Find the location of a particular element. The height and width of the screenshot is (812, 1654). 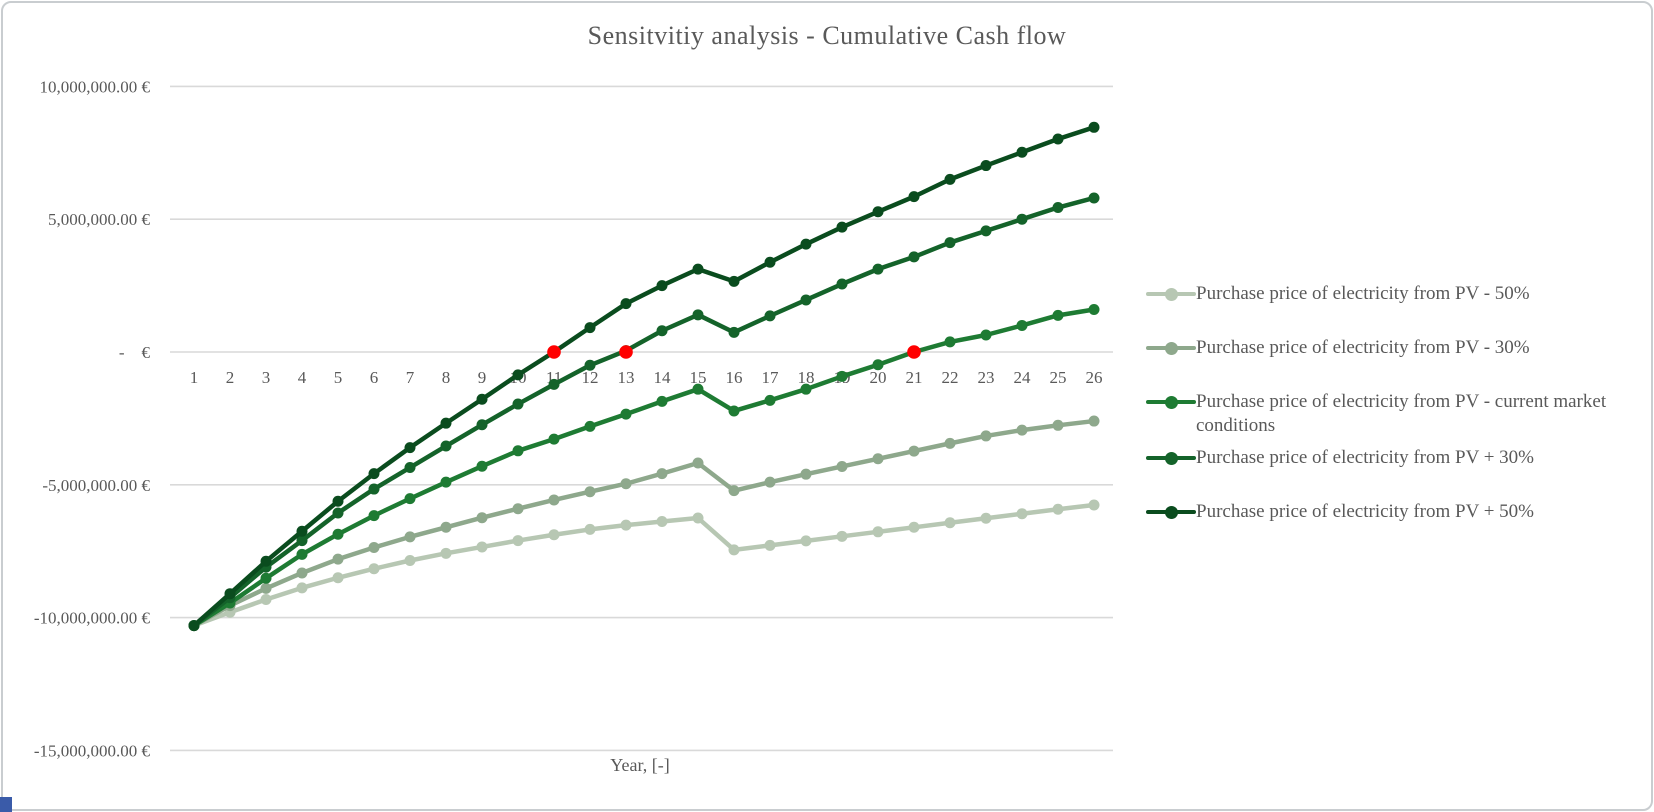

x-tick-label-8: 8 is located at coordinates (446, 377).